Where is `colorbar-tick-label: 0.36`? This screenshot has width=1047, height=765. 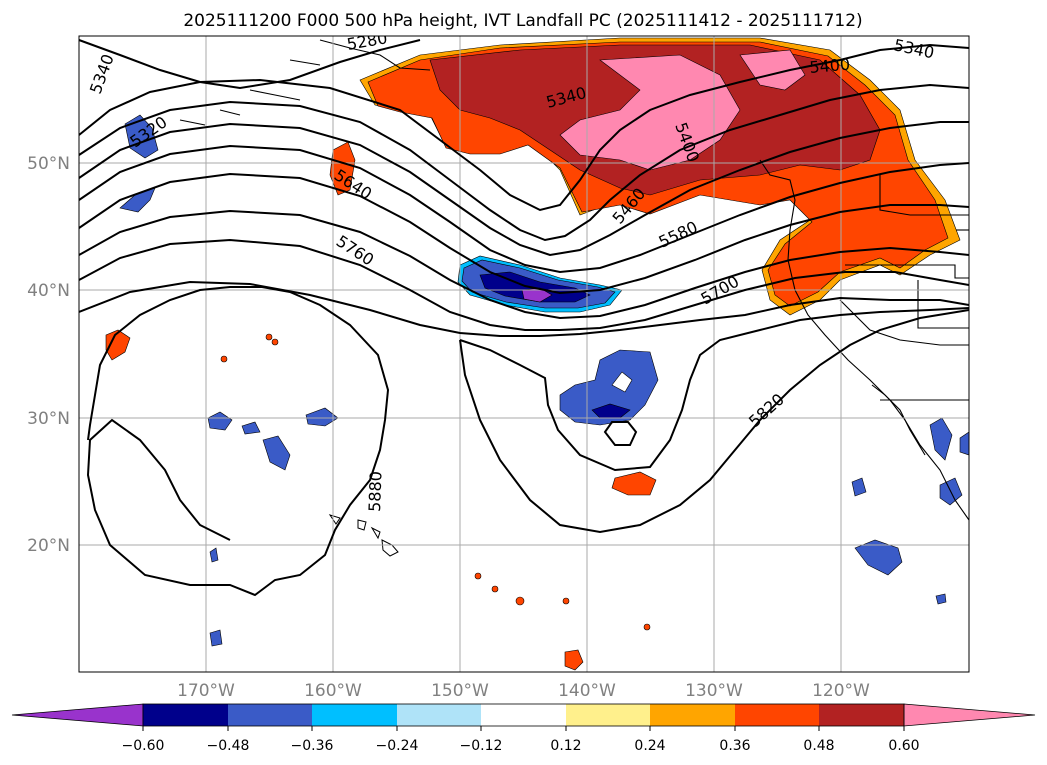
colorbar-tick-label: 0.36 is located at coordinates (734, 746).